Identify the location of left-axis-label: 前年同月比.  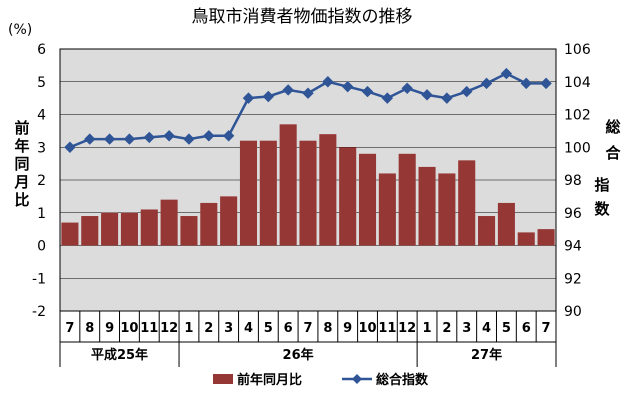
(21, 164).